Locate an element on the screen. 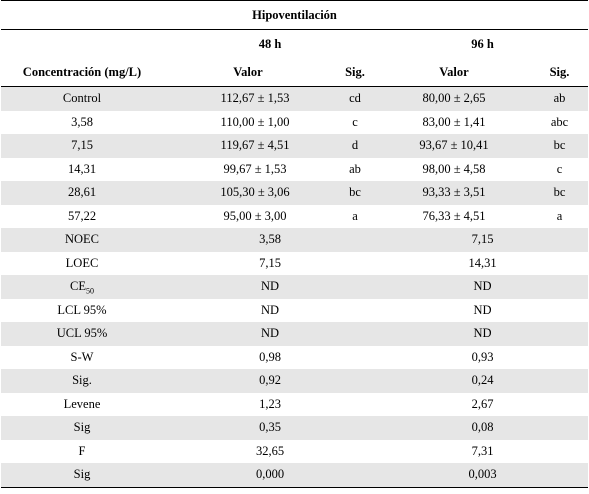 Image resolution: width=589 pixels, height=494 pixels. stat-96h-cell: 2,67 is located at coordinates (482, 403).